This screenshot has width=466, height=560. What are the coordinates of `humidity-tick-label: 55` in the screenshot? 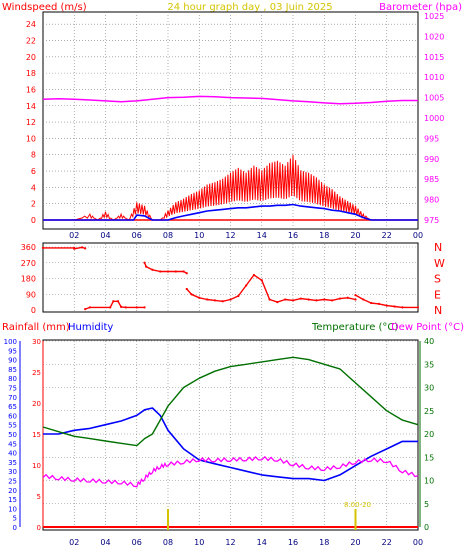 It's located at (12, 426).